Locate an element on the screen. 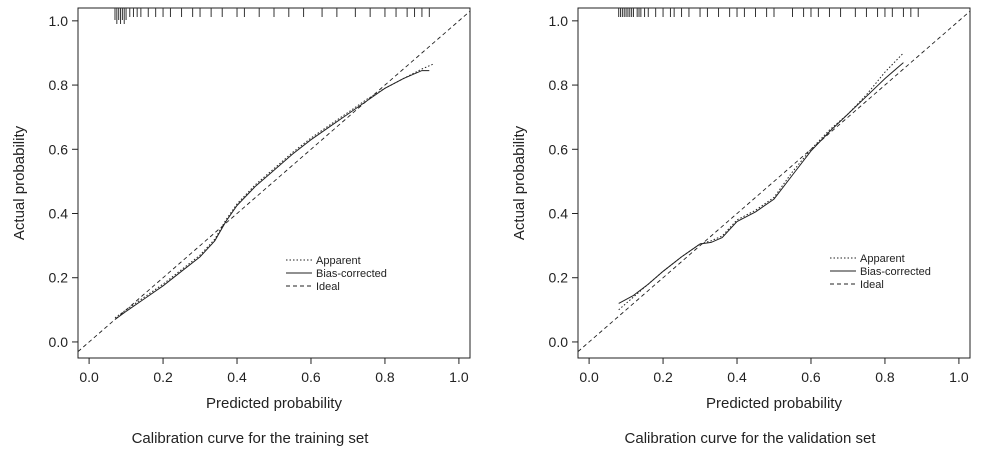 The width and height of the screenshot is (1000, 453). chart-title-validation: Calibration curve for the validation set is located at coordinates (750, 438).